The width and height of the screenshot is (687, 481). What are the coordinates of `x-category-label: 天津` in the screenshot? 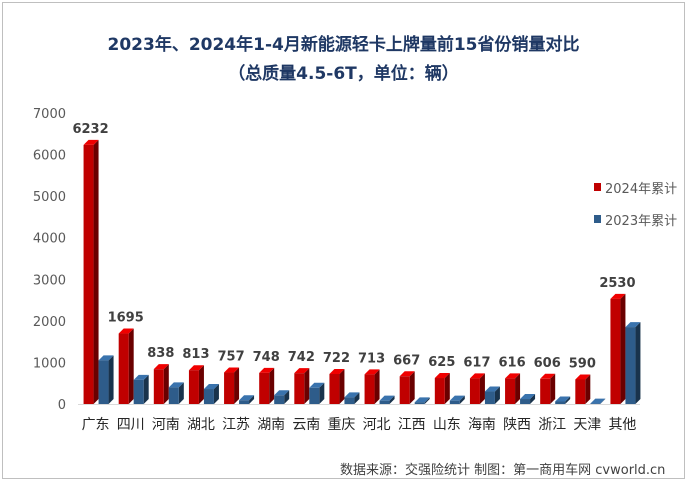 It's located at (587, 425).